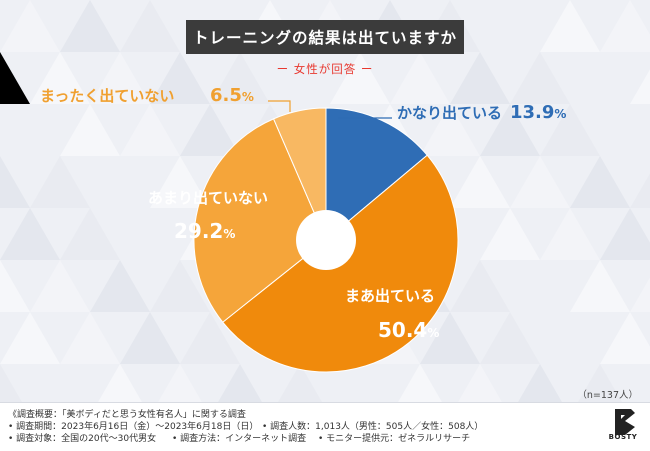  Describe the element at coordinates (127, 415) in the screenshot. I see `survey-overview: 《調査概要：「美ボディだと思う女性有名人」に関する調査` at that location.